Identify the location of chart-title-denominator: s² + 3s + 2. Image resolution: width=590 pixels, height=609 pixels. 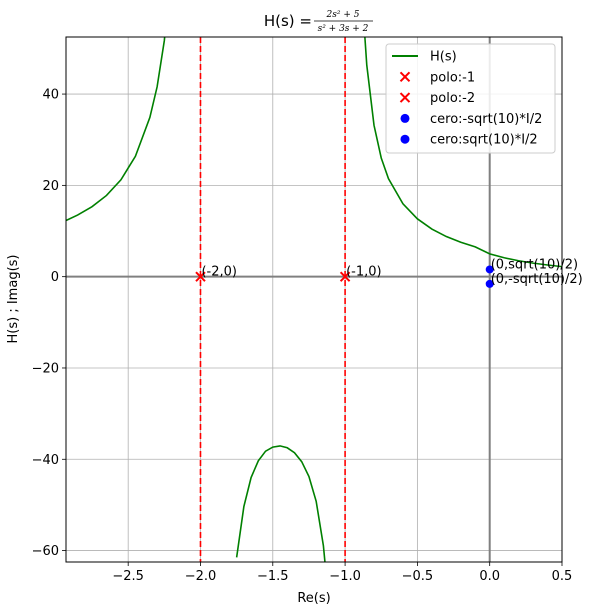
(343, 29).